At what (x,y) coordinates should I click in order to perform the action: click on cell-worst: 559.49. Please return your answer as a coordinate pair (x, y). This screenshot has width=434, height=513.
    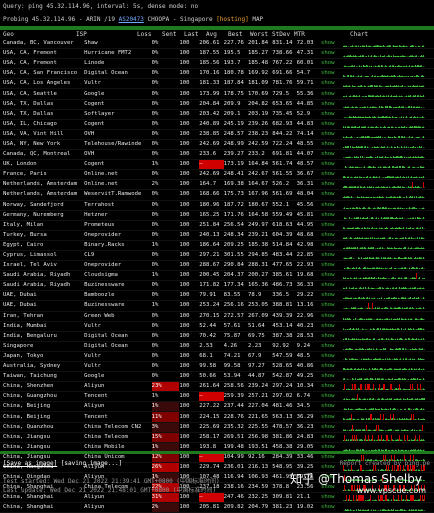
    Looking at the image, I should click on (284, 215).